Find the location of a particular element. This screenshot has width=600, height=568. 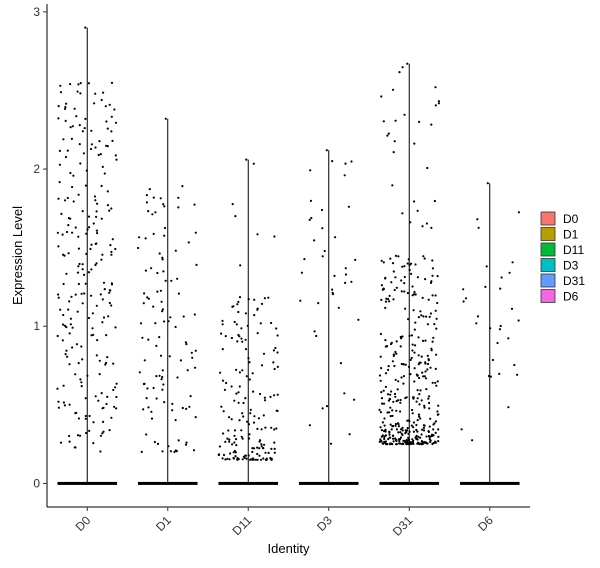

y-tick-label: 3 is located at coordinates (36, 12).